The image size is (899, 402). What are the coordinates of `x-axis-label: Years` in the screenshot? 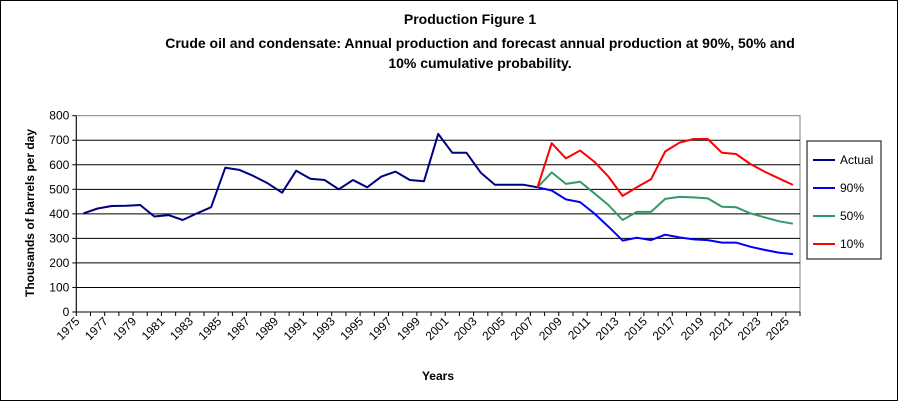 It's located at (438, 376).